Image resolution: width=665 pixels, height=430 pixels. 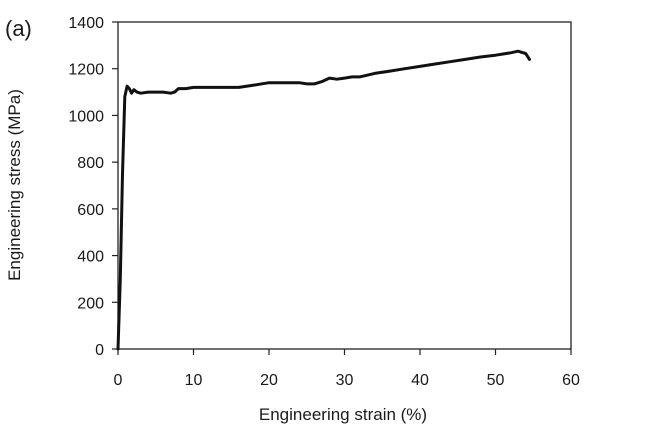 What do you see at coordinates (18, 28) in the screenshot?
I see `panel-label: (a)` at bounding box center [18, 28].